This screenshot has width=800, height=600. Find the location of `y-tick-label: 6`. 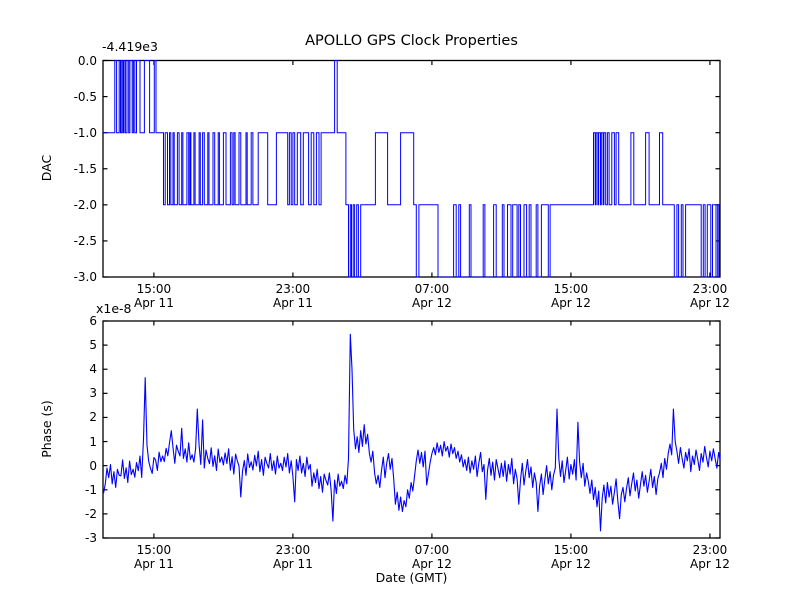

y-tick-label: 6 is located at coordinates (93, 321).